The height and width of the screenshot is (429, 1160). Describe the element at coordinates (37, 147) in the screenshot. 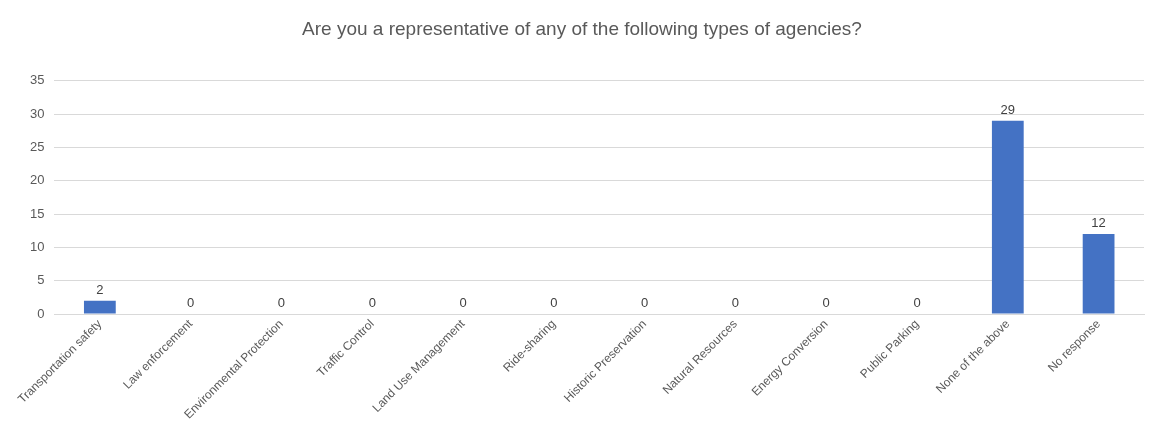

I see `y-tick-label: 25` at that location.